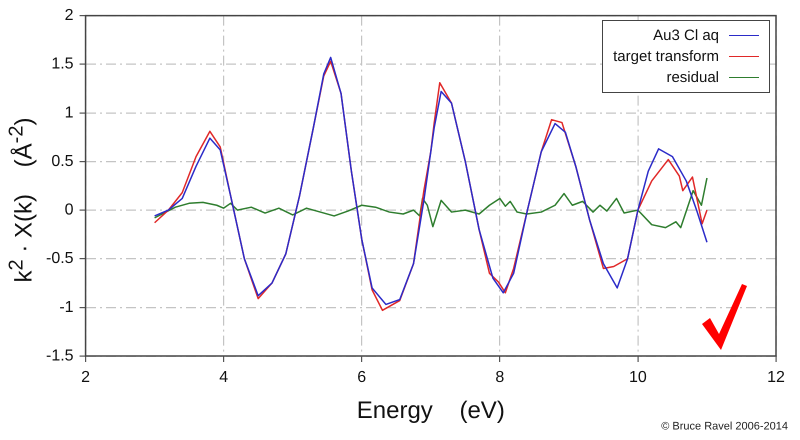 Image resolution: width=800 pixels, height=440 pixels. What do you see at coordinates (686, 36) in the screenshot?
I see `legend-label: Au3 Cl aq` at bounding box center [686, 36].